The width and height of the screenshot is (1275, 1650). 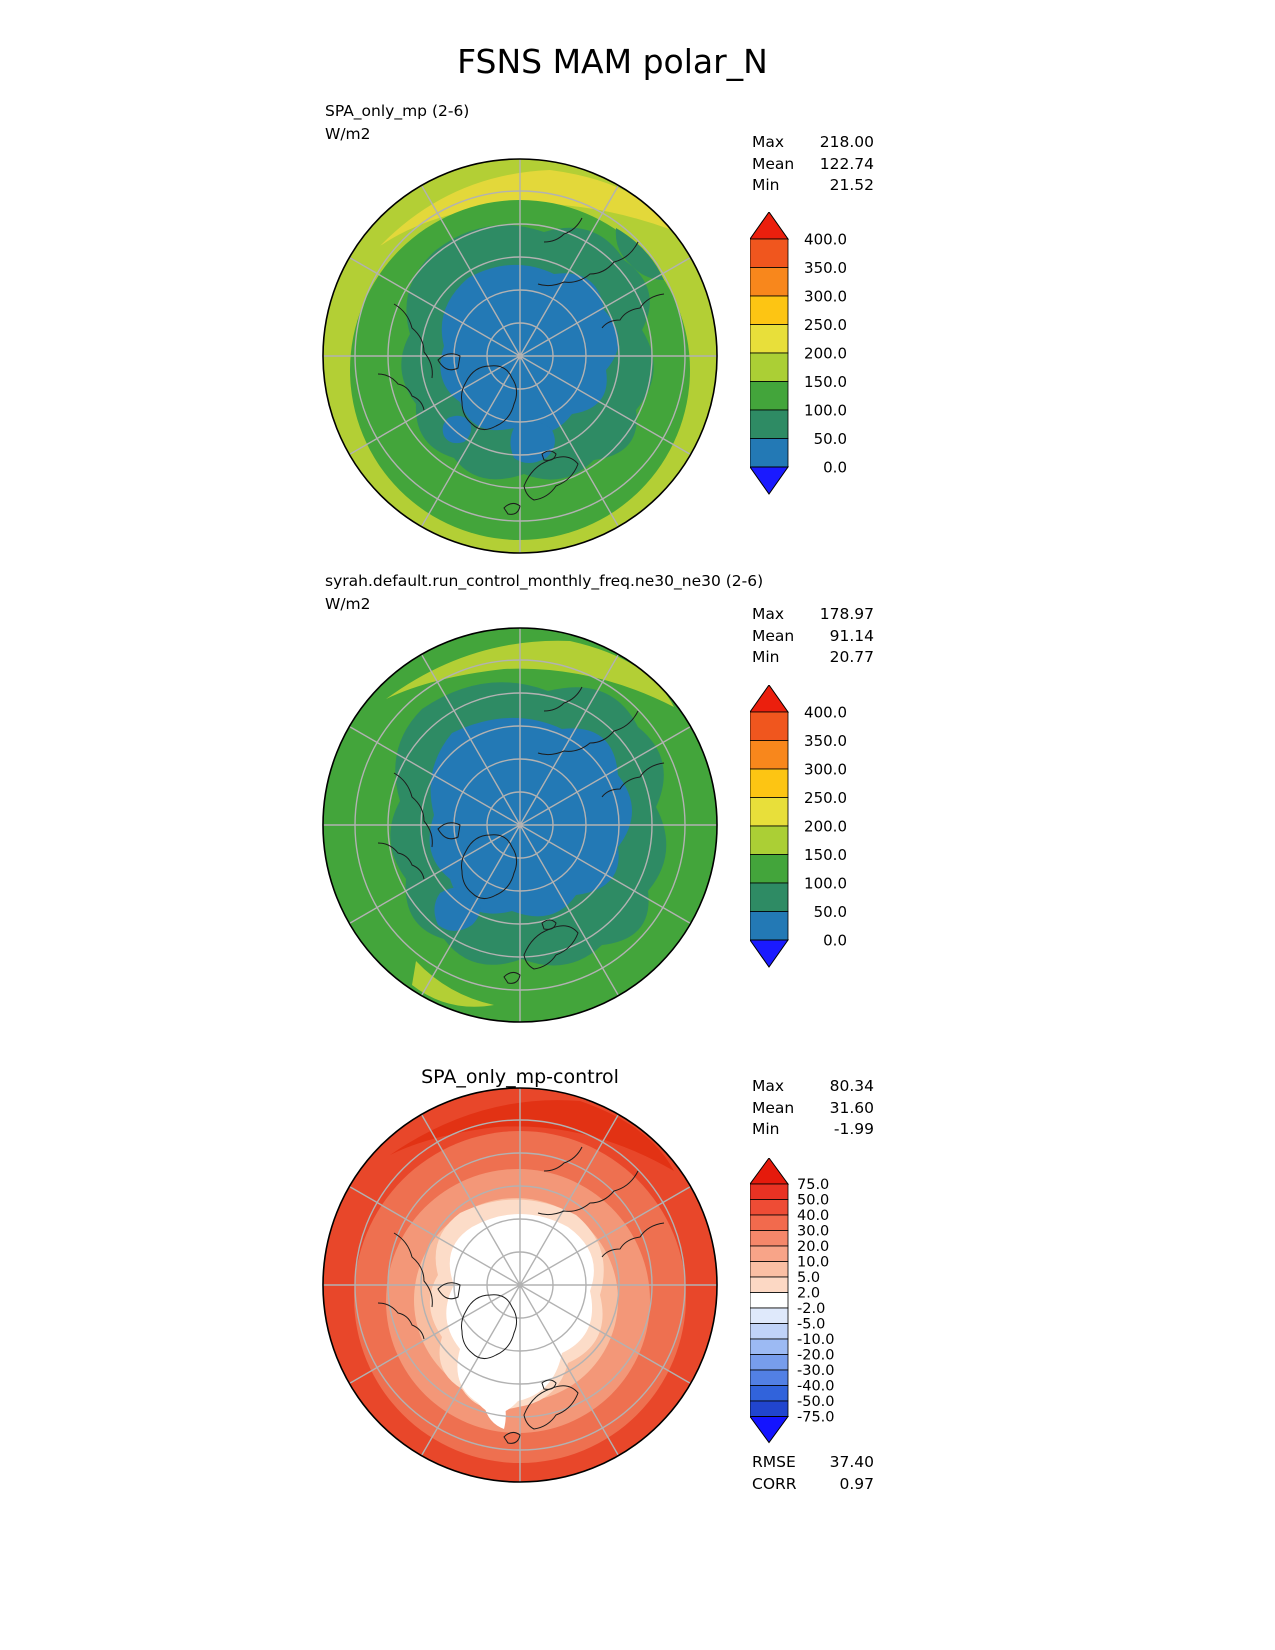 What do you see at coordinates (774, 1483) in the screenshot?
I see `corr-label: CORR` at bounding box center [774, 1483].